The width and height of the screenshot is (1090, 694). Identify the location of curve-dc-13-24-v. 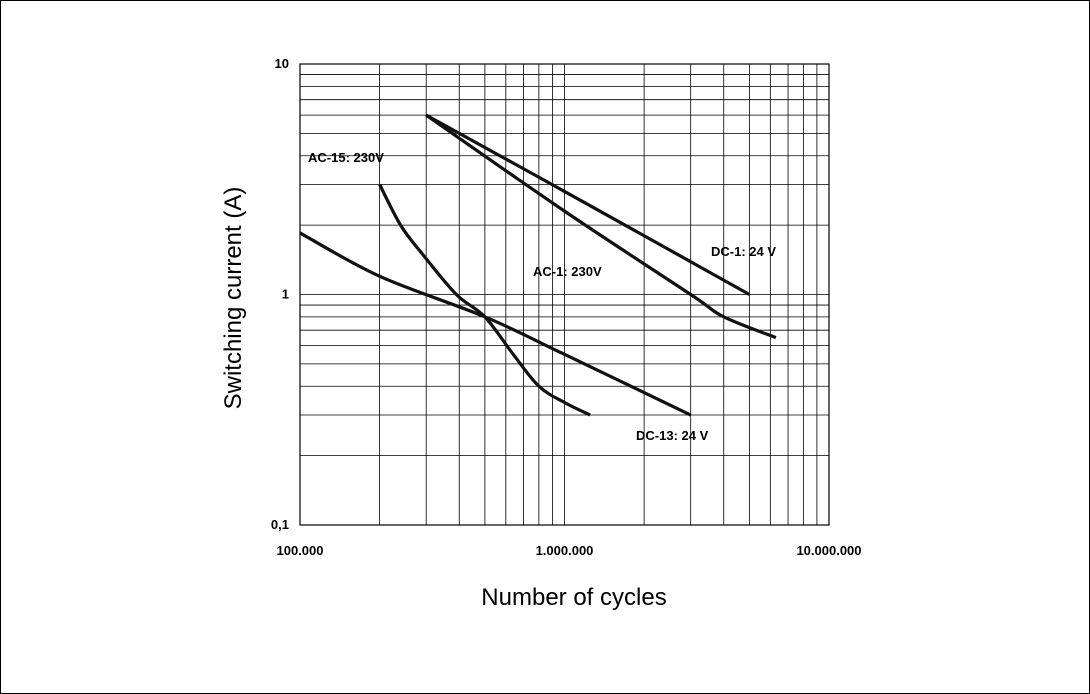
(495, 324).